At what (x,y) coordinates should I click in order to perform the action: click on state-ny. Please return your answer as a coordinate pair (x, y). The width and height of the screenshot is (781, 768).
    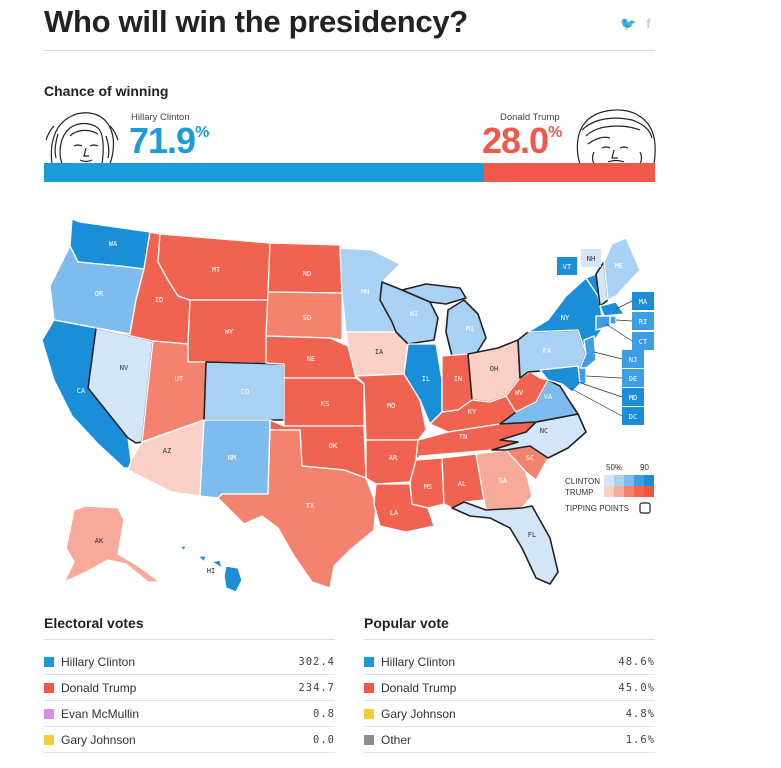
    Looking at the image, I should click on (566, 316).